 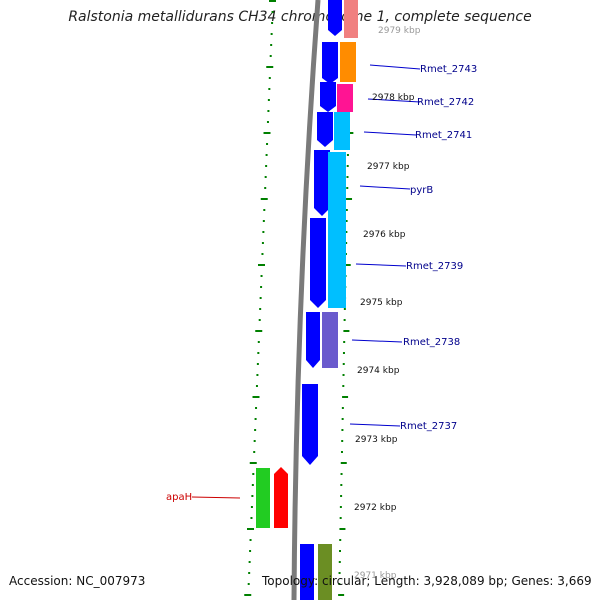 What do you see at coordinates (306, 300) in the screenshot?
I see `chromosome-backbone` at bounding box center [306, 300].